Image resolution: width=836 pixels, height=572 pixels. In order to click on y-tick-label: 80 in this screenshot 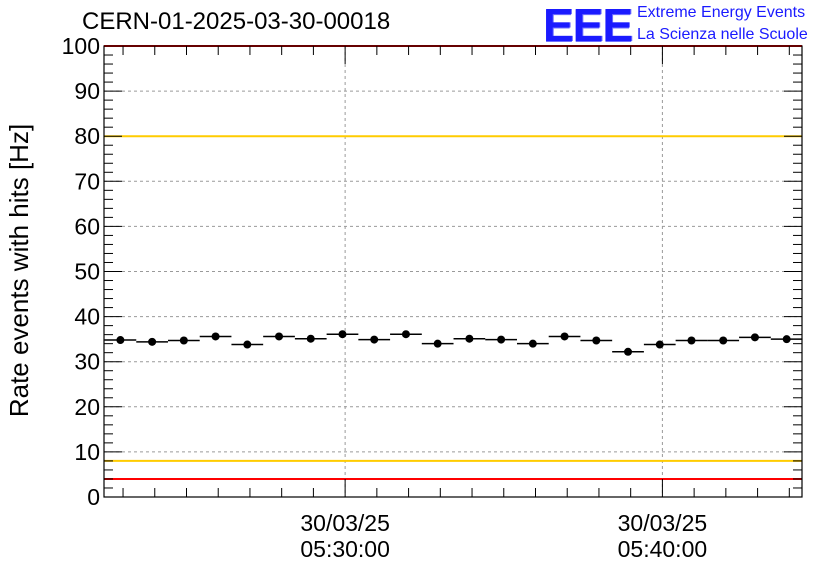, I will do `click(87, 136)`.